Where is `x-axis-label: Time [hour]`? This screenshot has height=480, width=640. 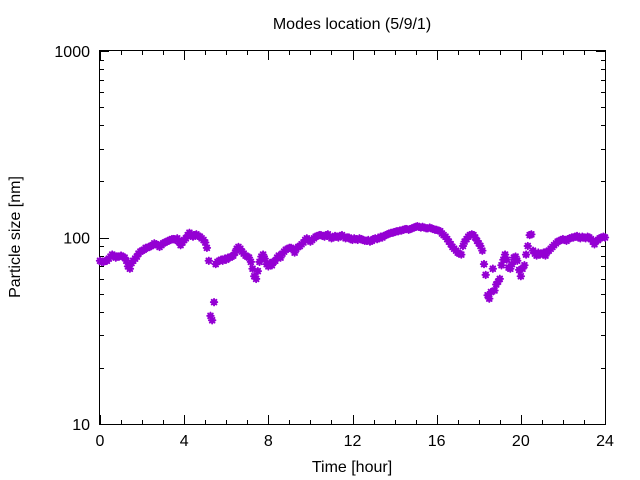 x-axis-label: Time [hour] is located at coordinates (352, 467).